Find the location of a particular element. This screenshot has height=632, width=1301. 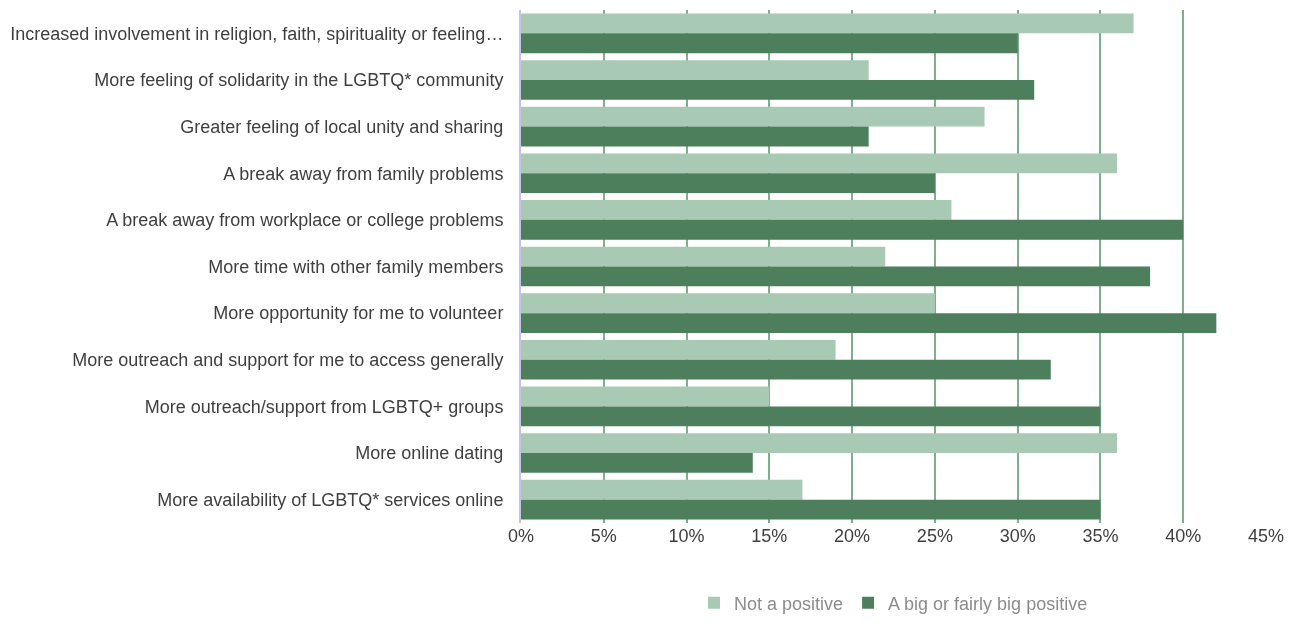

x-tick-label: 40% is located at coordinates (1183, 536).